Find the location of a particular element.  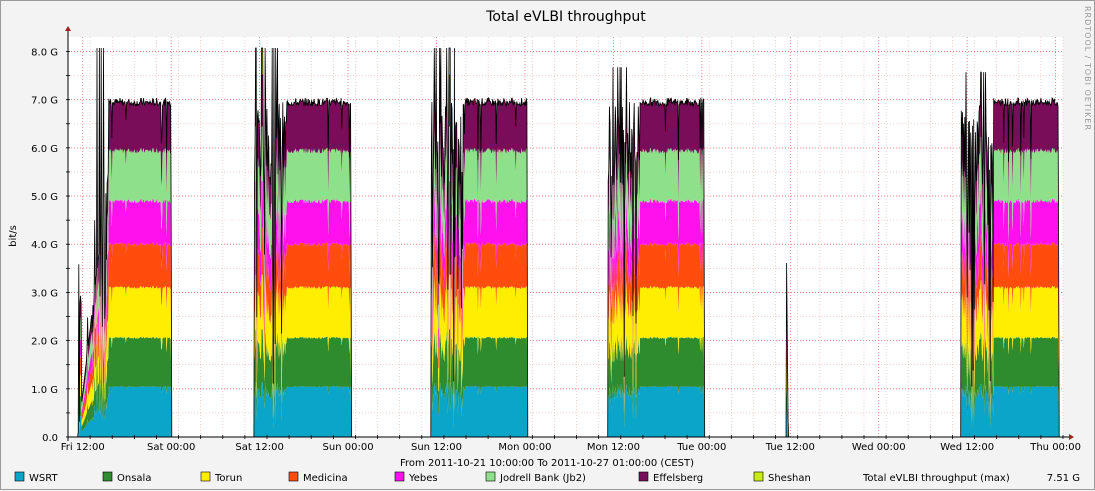

legend-label: Onsala is located at coordinates (134, 478).